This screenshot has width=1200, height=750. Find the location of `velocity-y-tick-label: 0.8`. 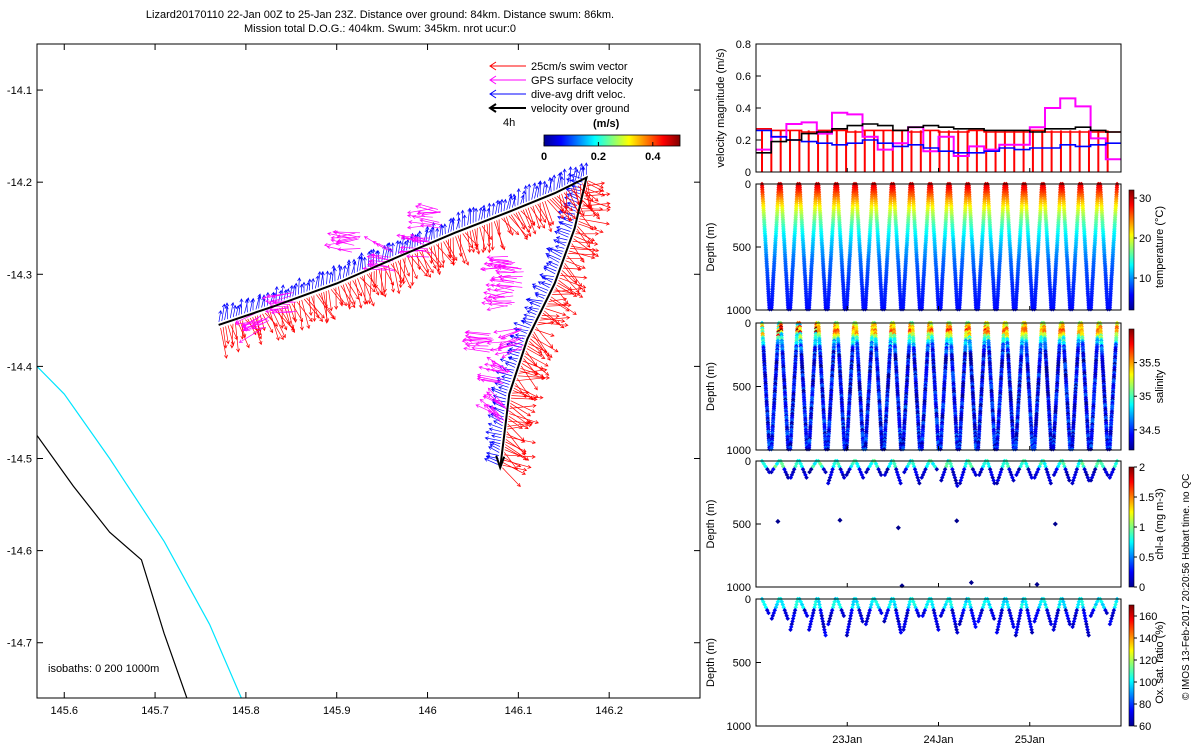

velocity-y-tick-label: 0.8 is located at coordinates (743, 45).